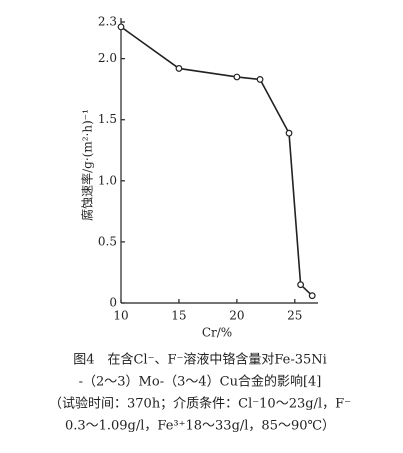 The height and width of the screenshot is (453, 403). Describe the element at coordinates (107, 119) in the screenshot. I see `y-tick-label: 1.5` at that location.